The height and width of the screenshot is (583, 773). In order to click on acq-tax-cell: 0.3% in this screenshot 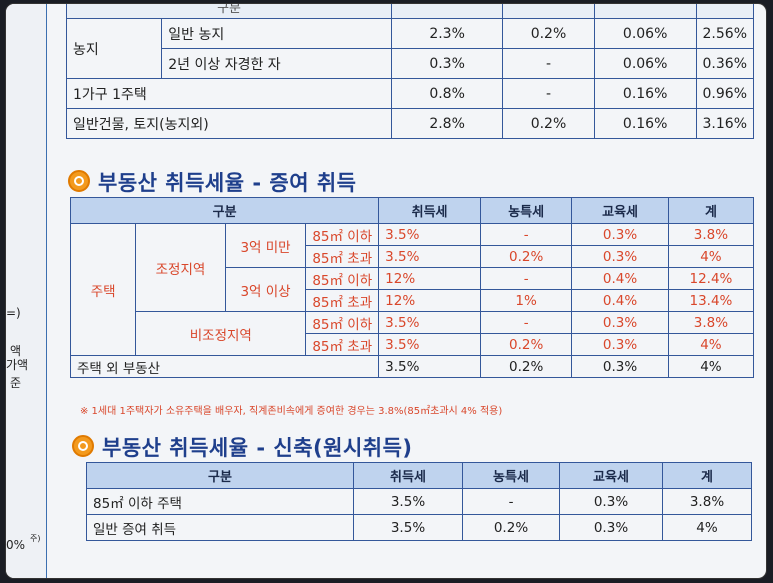, I will do `click(447, 63)`.